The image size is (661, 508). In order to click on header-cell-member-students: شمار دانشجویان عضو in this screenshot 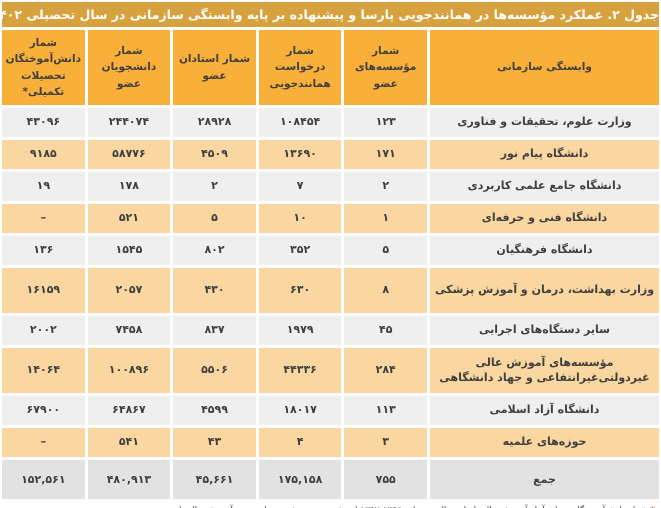, I will do `click(129, 67)`.